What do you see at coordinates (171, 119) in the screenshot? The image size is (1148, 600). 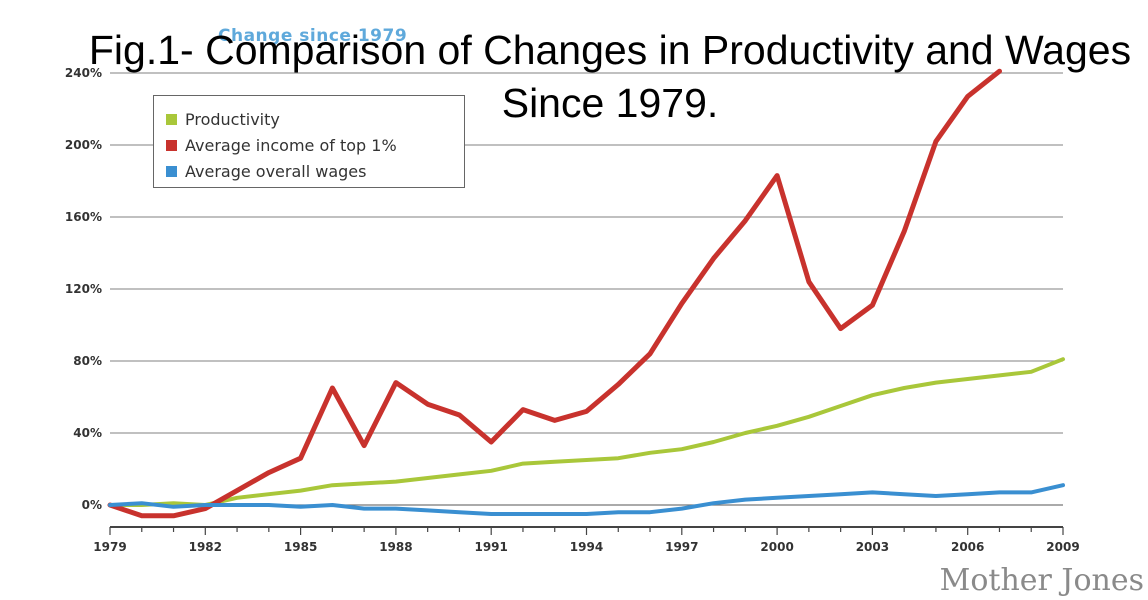 I see `legend-swatch-productivity` at bounding box center [171, 119].